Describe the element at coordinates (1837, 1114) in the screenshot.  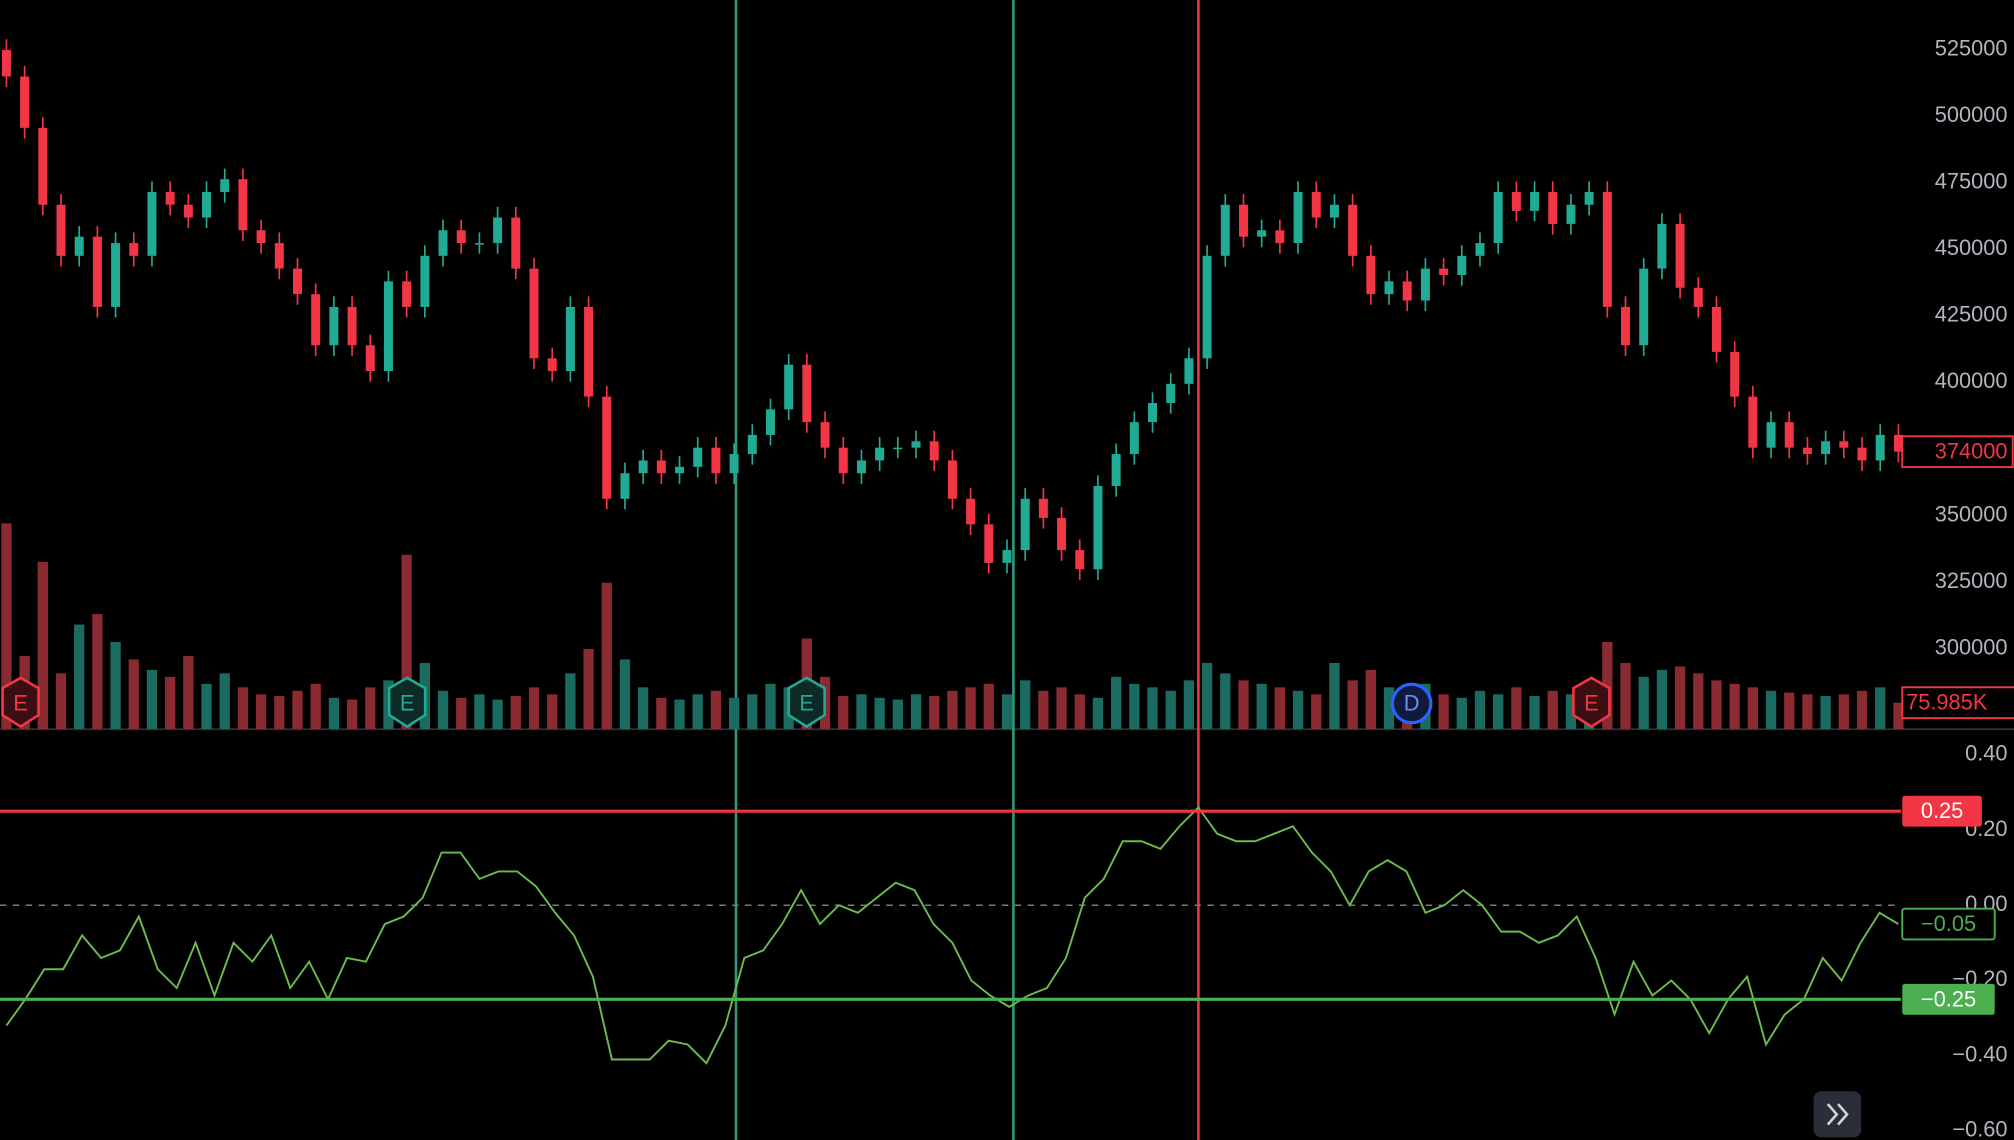
I see `scroll-button` at that location.